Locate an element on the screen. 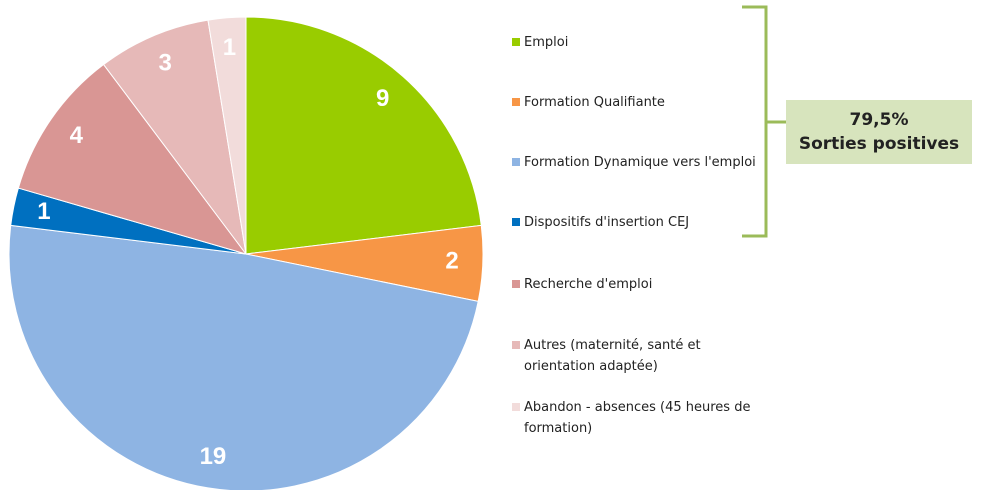  bracket is located at coordinates (764, 121).